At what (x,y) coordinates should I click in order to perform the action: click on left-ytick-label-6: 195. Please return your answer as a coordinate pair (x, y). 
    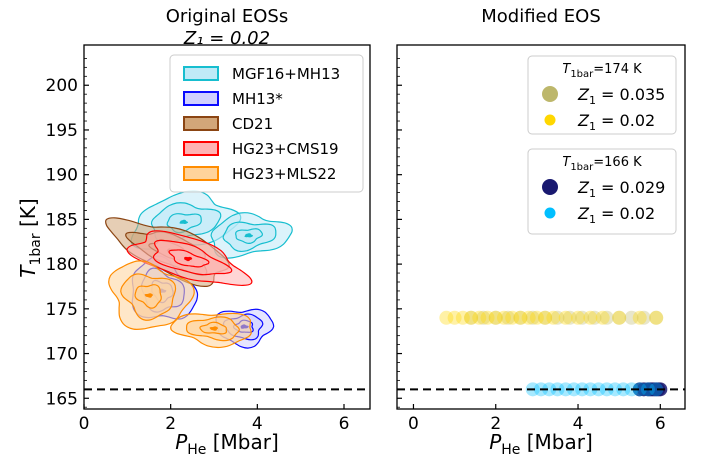
    Looking at the image, I should click on (62, 131).